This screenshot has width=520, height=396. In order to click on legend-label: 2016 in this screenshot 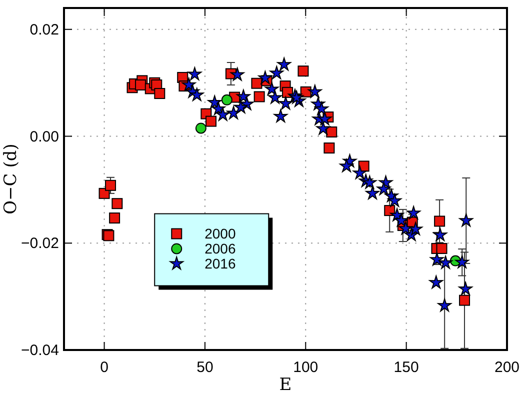, I will do `click(220, 264)`.